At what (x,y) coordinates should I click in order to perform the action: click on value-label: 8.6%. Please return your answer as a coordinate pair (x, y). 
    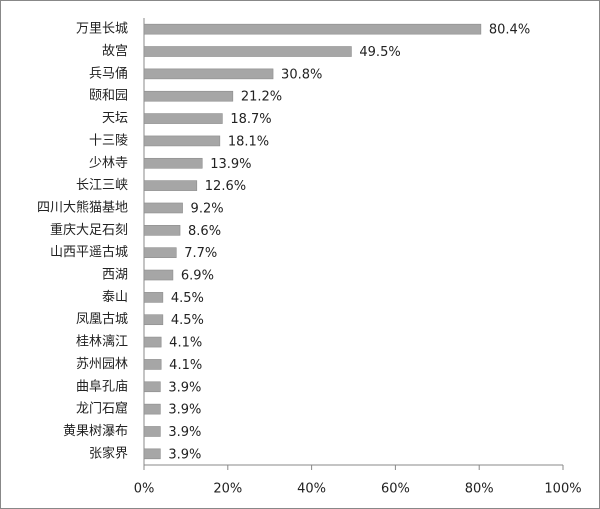
    Looking at the image, I should click on (204, 231).